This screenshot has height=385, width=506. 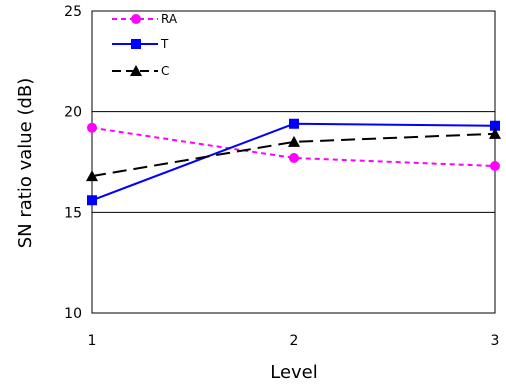 What do you see at coordinates (164, 44) in the screenshot?
I see `legend-label-t: T` at bounding box center [164, 44].